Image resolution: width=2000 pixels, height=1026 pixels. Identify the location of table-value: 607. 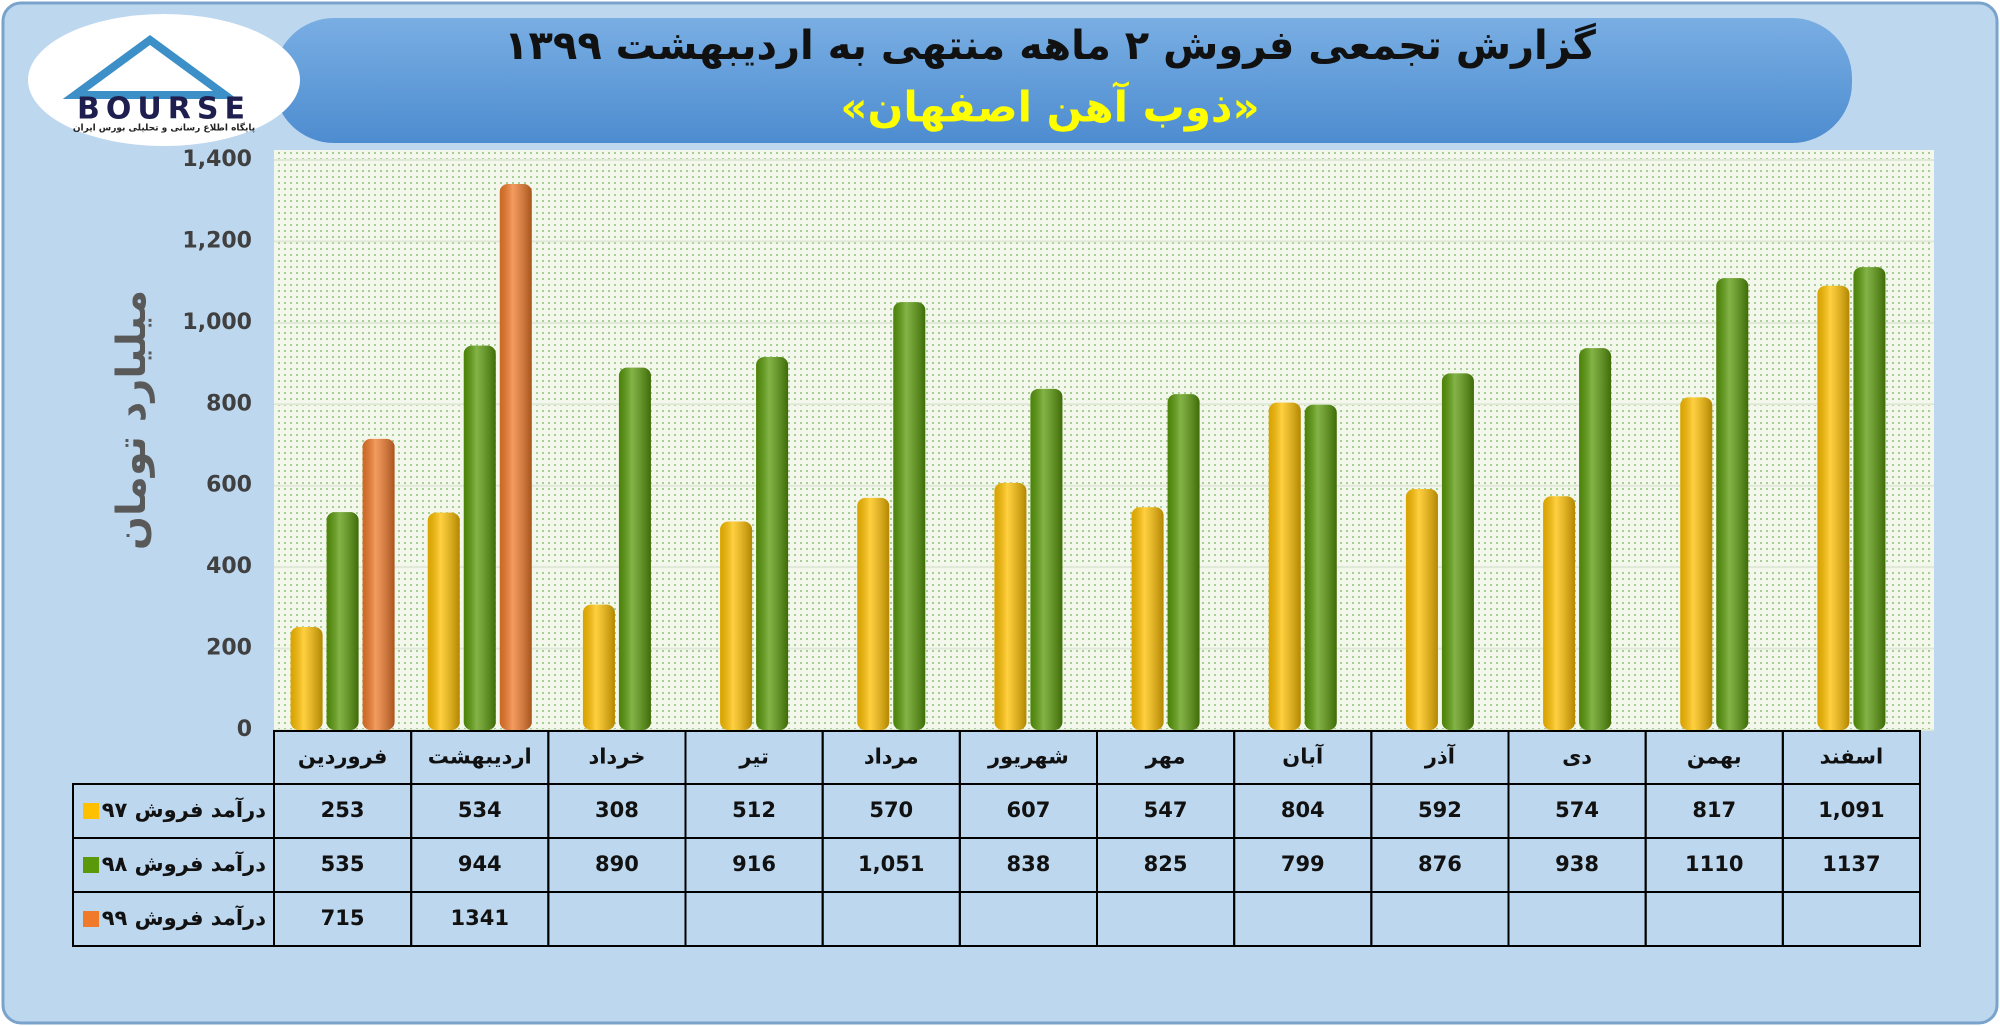
(1028, 810).